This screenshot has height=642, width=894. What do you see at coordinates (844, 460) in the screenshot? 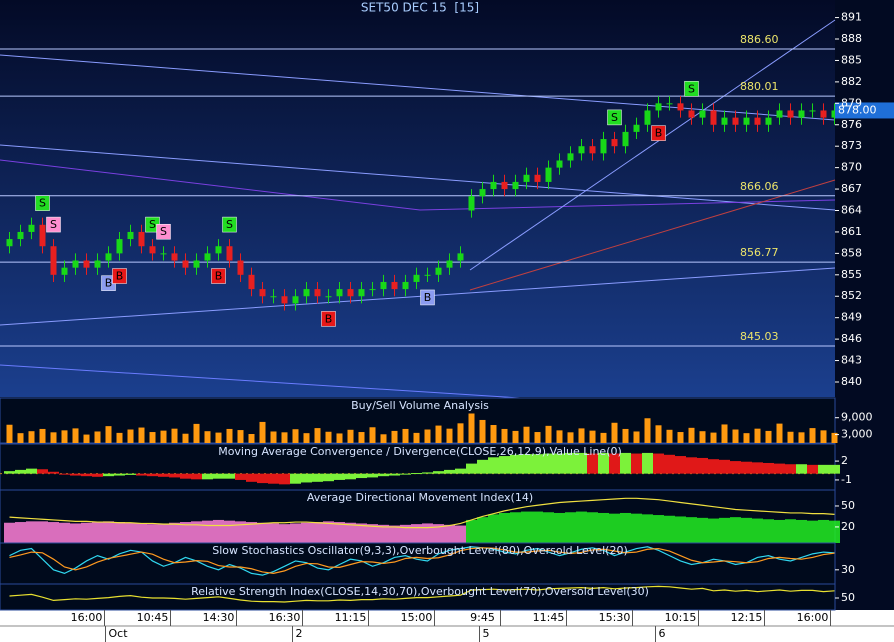
I see `y-tick-label: 2` at bounding box center [844, 460].